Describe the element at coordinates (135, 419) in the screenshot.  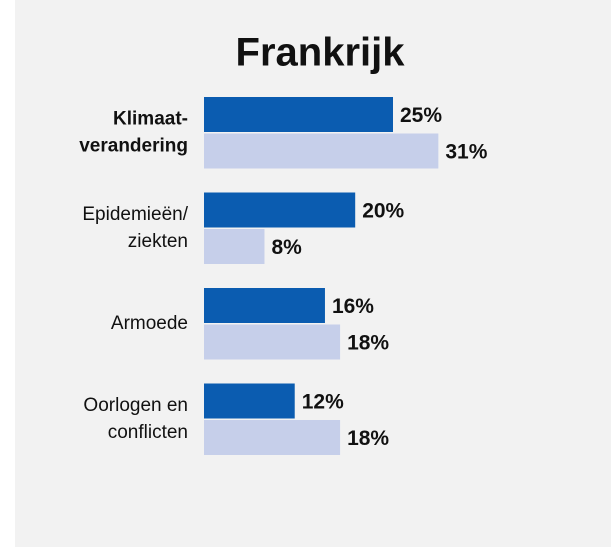
I see `category-label: Oorlogen en conflicten` at that location.